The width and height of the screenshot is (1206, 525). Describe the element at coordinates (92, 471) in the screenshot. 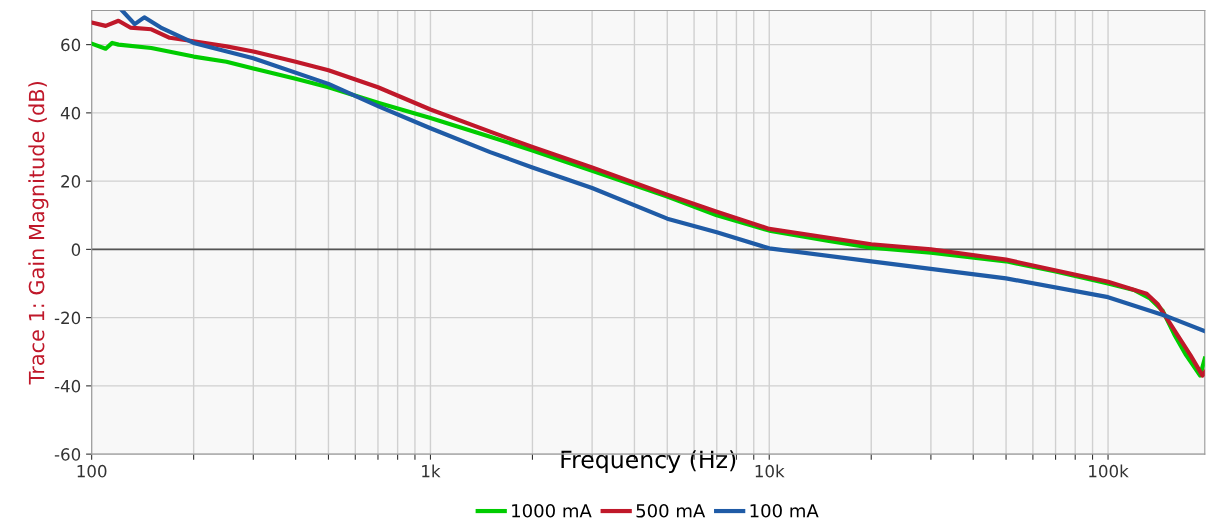

I see `x-tick-label: 100` at that location.